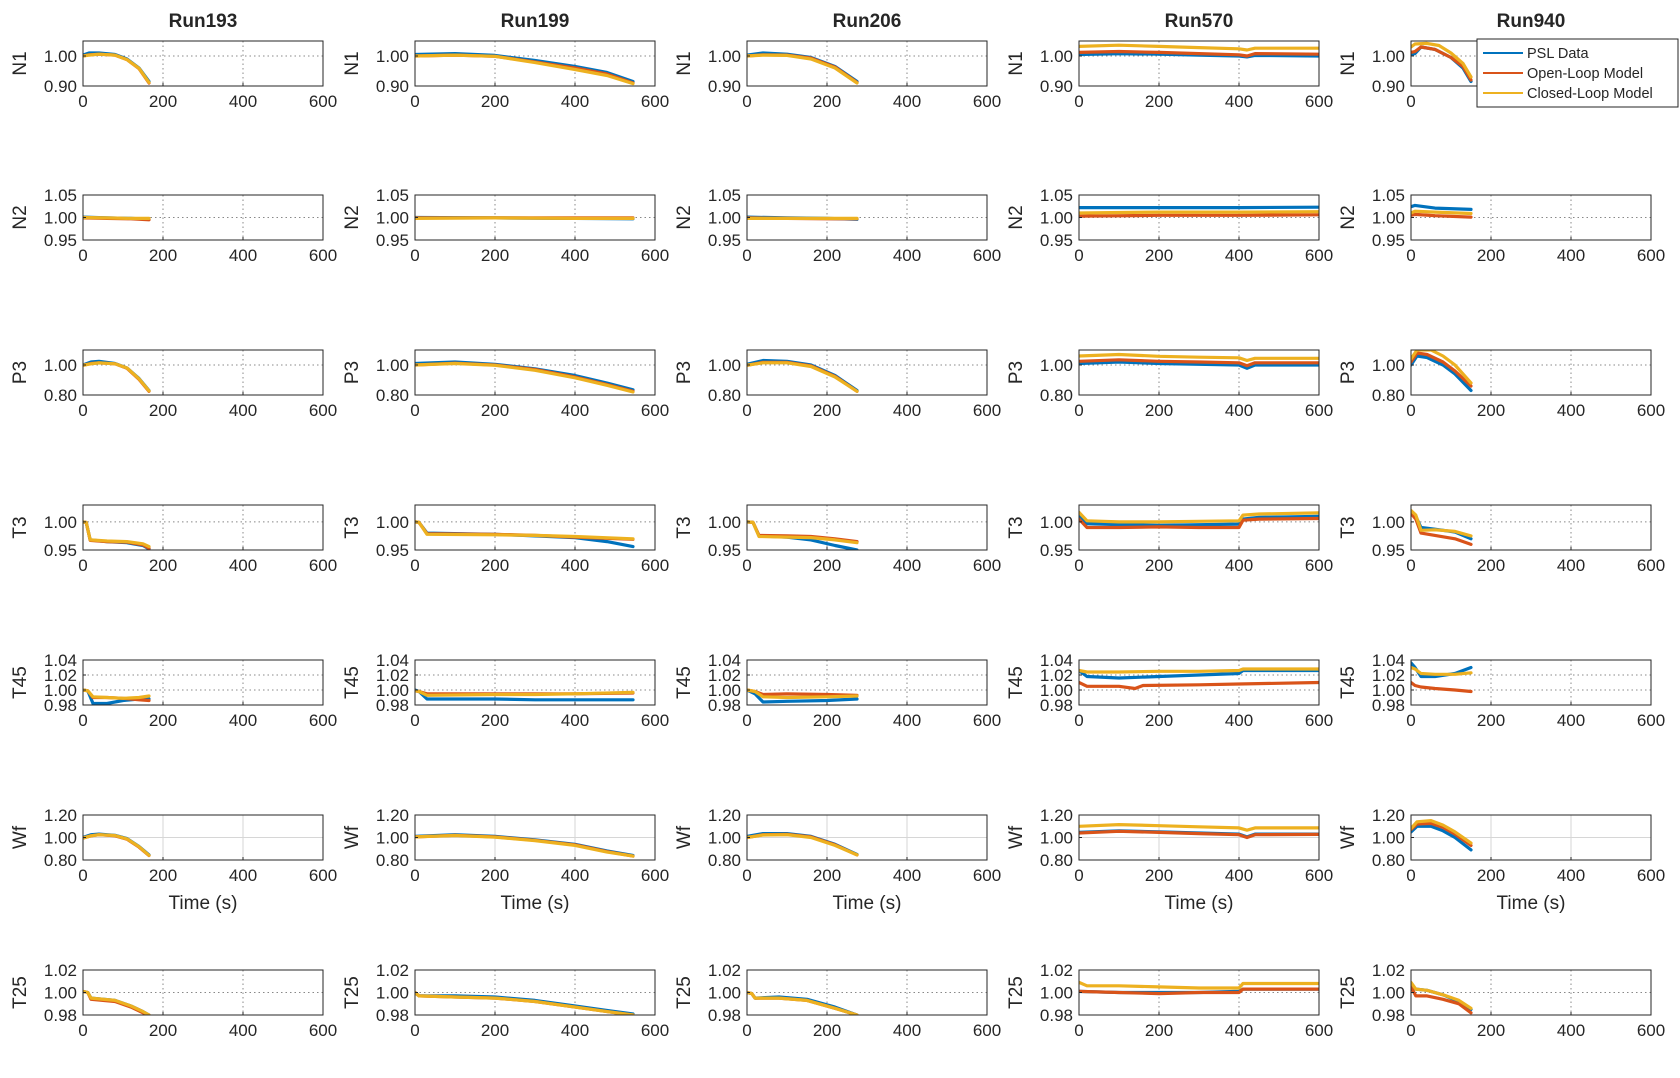  What do you see at coordinates (203, 21) in the screenshot?
I see `run-title-run193: Run193` at bounding box center [203, 21].